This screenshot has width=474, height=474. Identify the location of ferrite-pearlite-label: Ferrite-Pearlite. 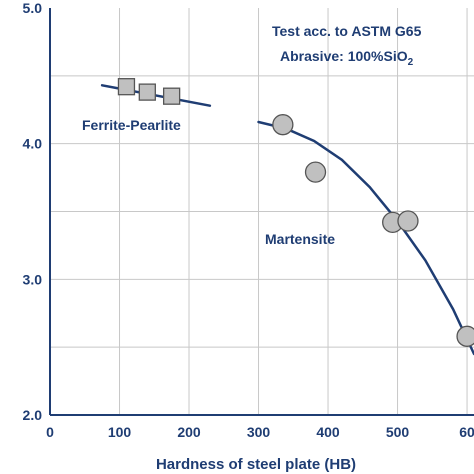
(131, 125).